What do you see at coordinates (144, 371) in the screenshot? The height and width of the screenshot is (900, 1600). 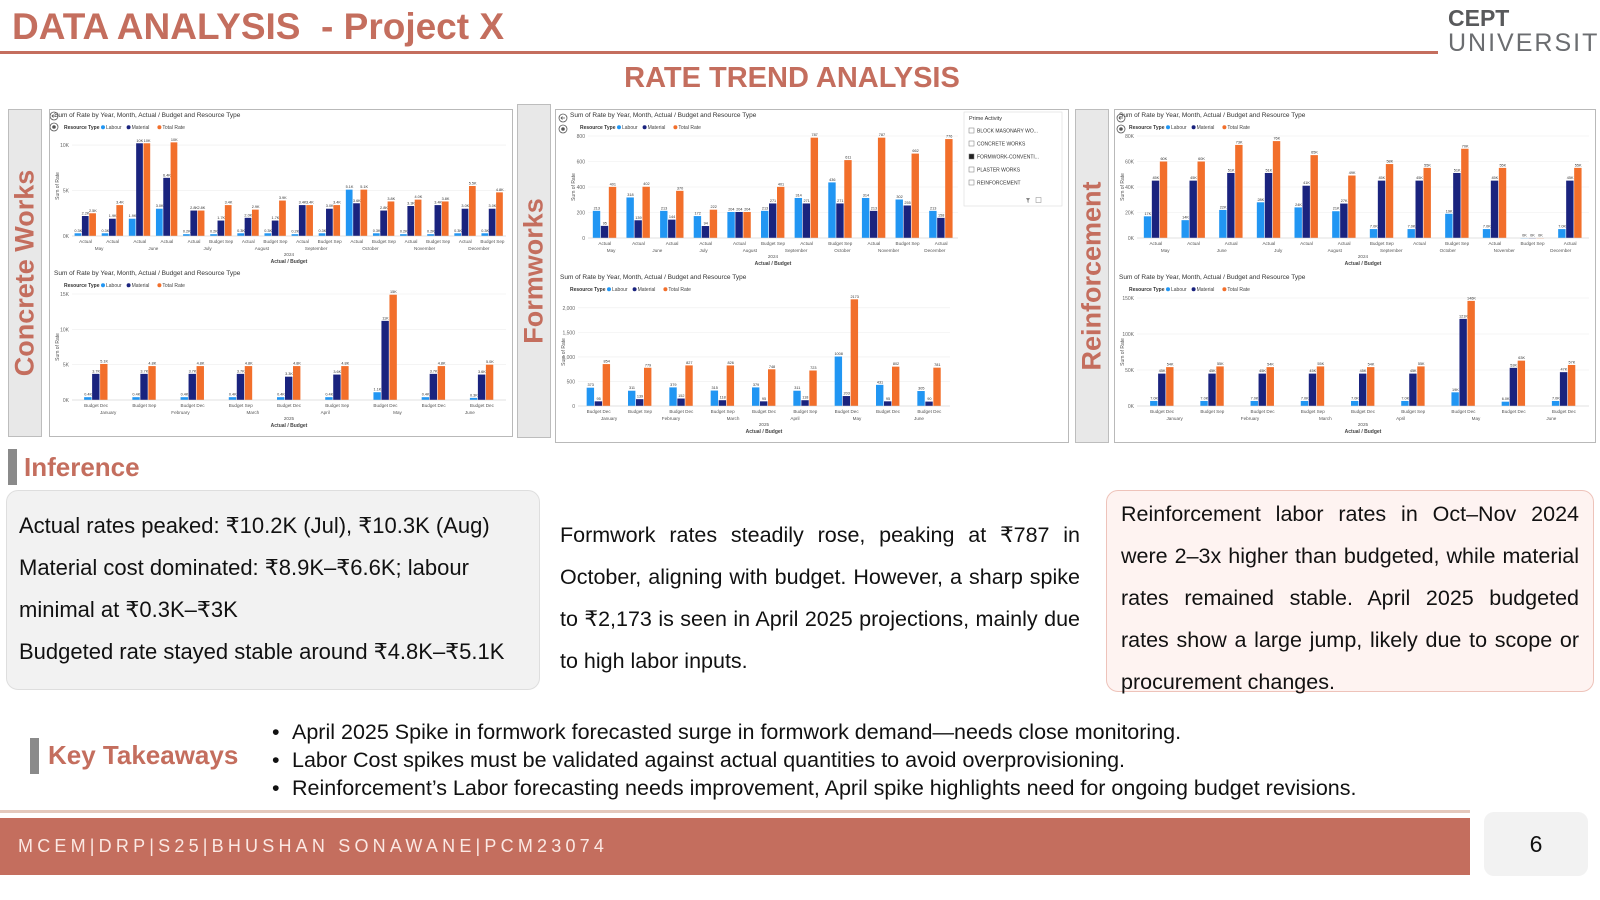 I see `data-label: 3.7K` at bounding box center [144, 371].